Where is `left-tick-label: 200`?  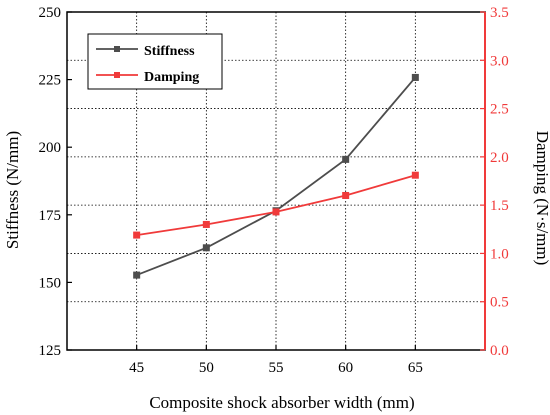
left-tick-label: 200 is located at coordinates (50, 148).